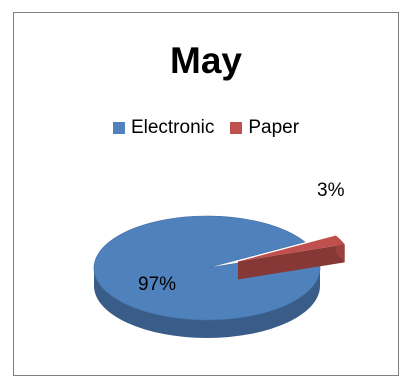  I want to click on legend-entry-paper: Paper, so click(264, 128).